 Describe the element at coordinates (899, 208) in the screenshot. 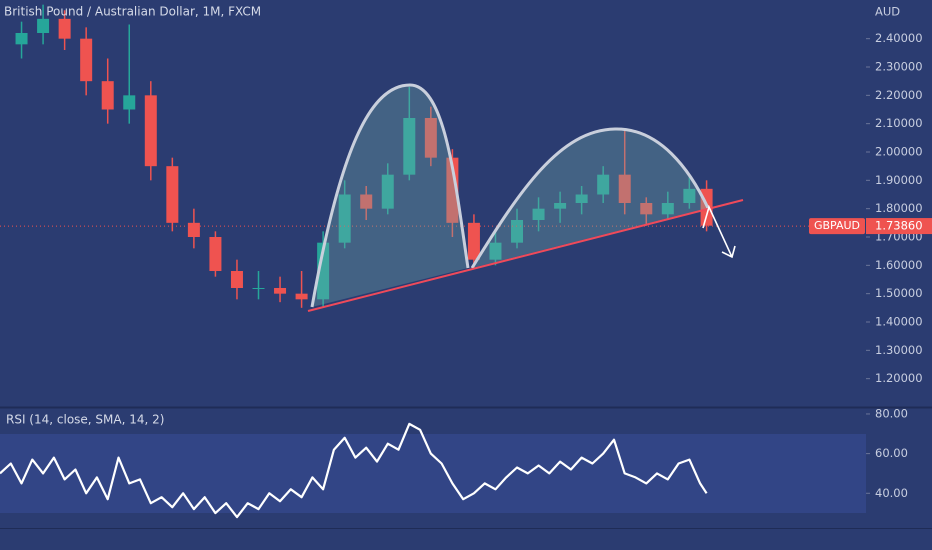

I see `y-tick-label: 1.80000` at that location.